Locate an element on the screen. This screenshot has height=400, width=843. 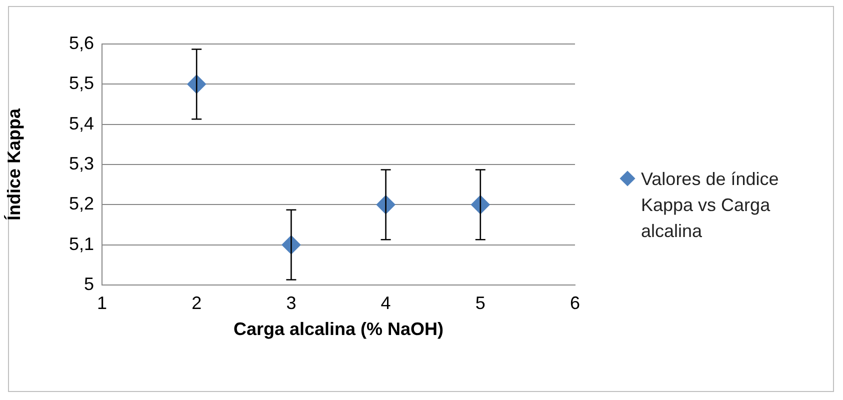
x-axis-title: Carga alcalina (% NaOH) is located at coordinates (338, 329).